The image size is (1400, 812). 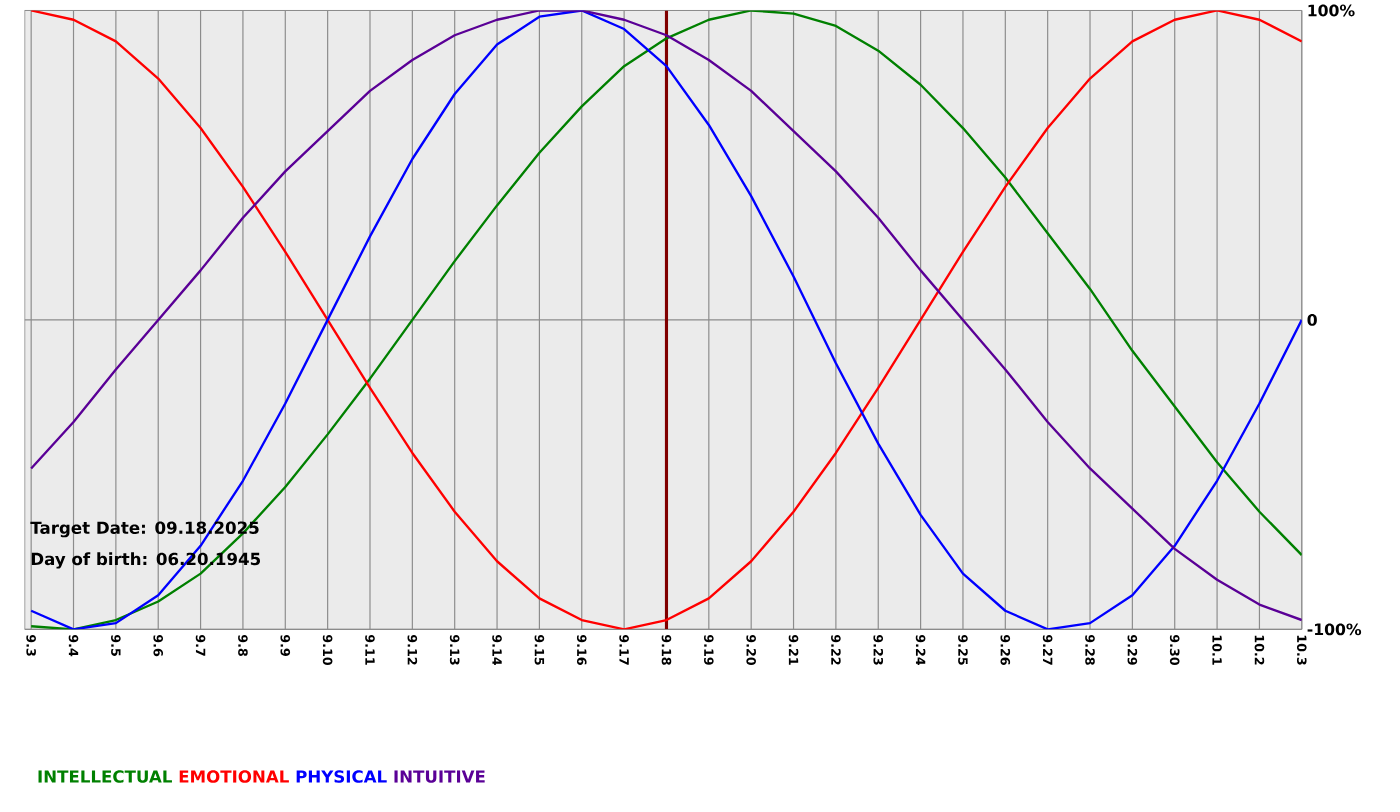 I want to click on text: EMOTIONAL, so click(x=234, y=776).